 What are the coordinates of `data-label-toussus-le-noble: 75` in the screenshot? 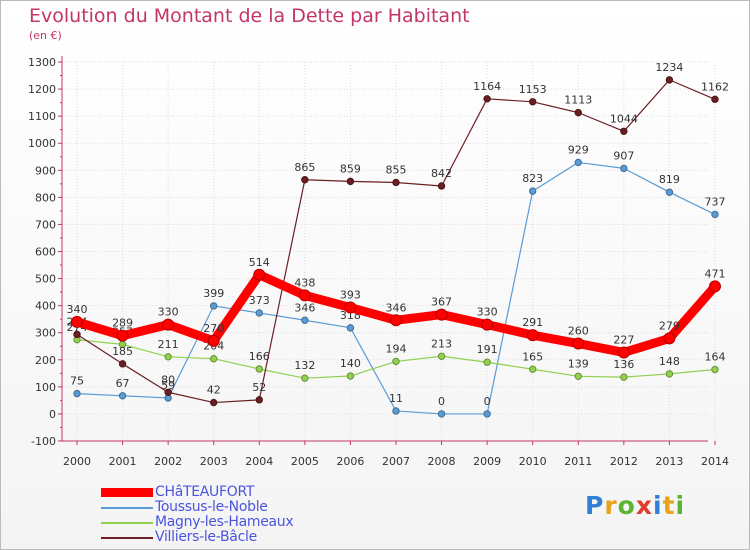 It's located at (77, 381).